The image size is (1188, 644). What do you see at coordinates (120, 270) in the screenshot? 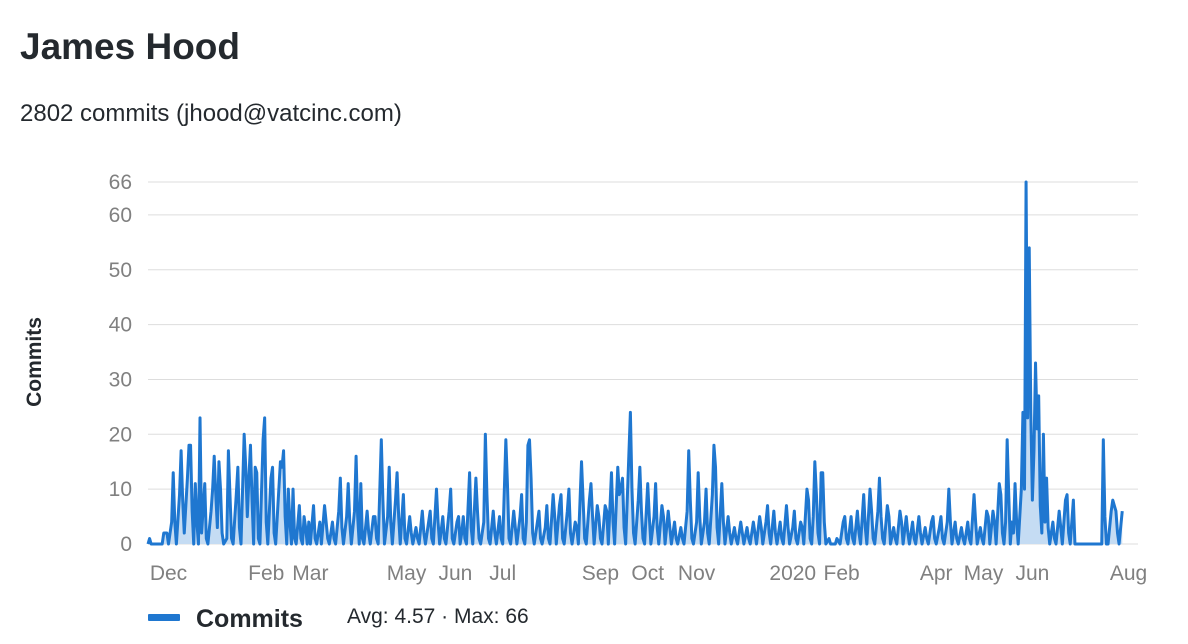
I see `y-tick-label: 50` at bounding box center [120, 270].